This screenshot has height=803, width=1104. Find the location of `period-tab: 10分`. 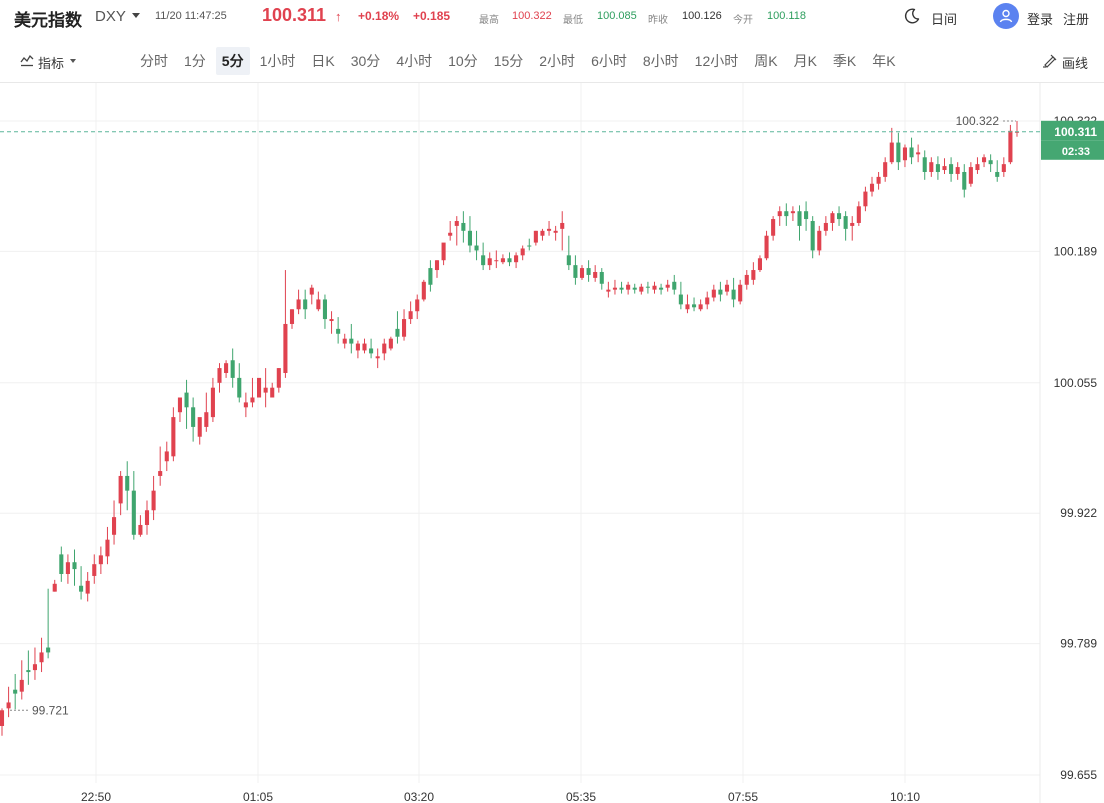

period-tab: 10分 is located at coordinates (463, 61).